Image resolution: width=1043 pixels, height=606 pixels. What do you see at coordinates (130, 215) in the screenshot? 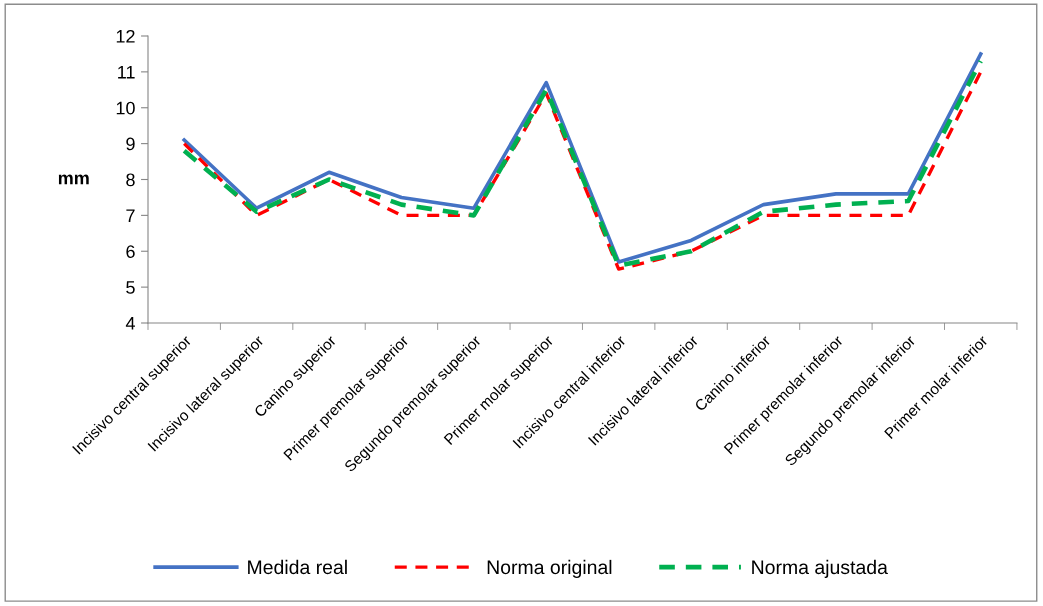
I see `y-tick-label: 7` at bounding box center [130, 215].